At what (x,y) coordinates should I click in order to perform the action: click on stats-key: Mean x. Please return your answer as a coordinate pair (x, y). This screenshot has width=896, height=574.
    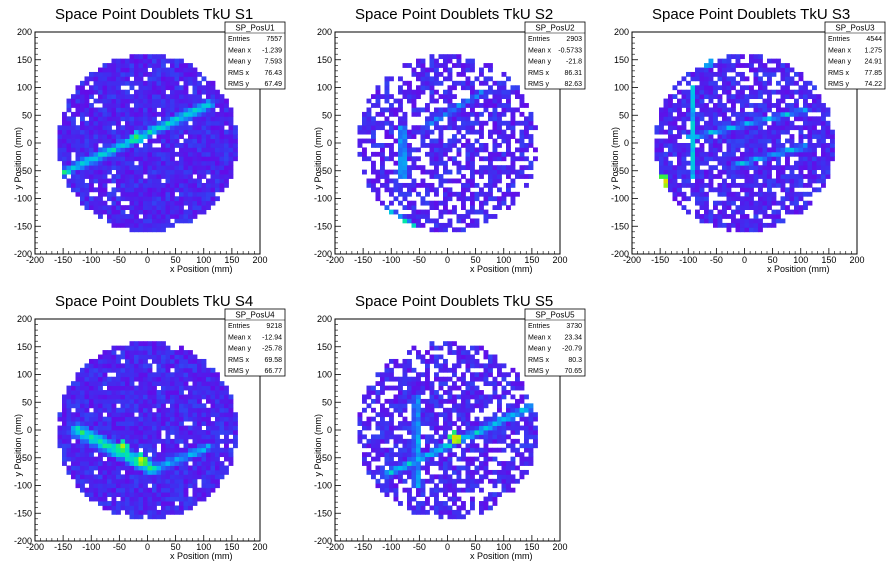
    Looking at the image, I should click on (239, 50).